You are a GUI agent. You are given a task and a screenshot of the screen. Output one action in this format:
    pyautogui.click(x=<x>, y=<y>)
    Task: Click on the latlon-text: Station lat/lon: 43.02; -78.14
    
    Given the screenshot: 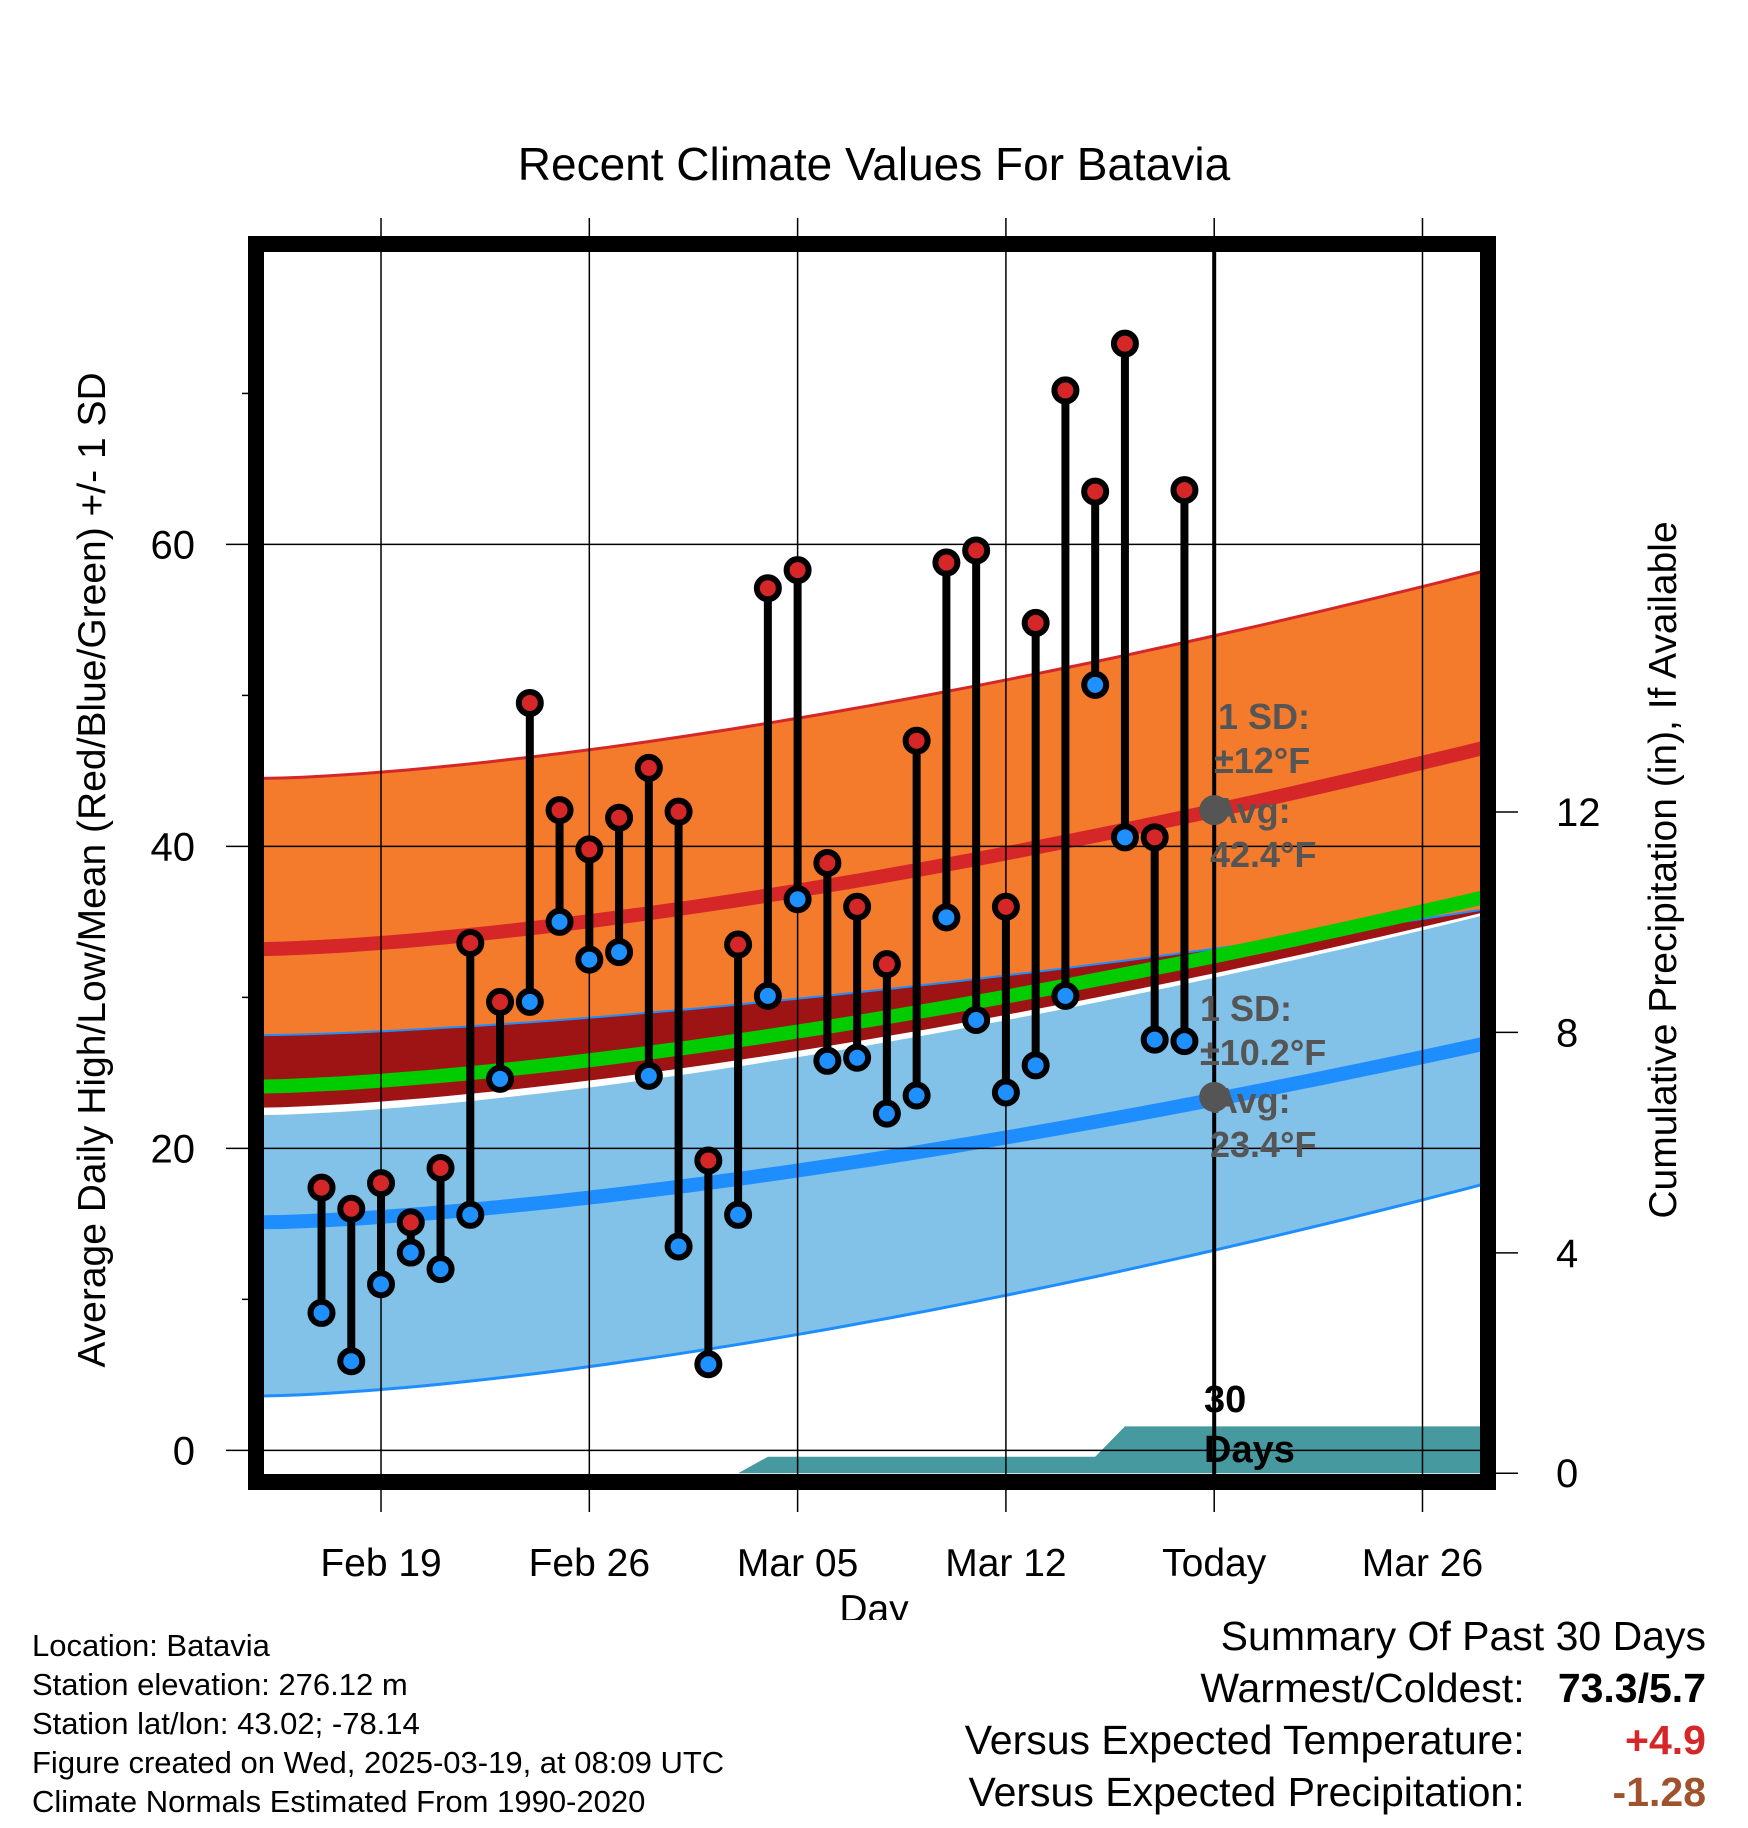 What is the action you would take?
    pyautogui.click(x=226, y=1723)
    